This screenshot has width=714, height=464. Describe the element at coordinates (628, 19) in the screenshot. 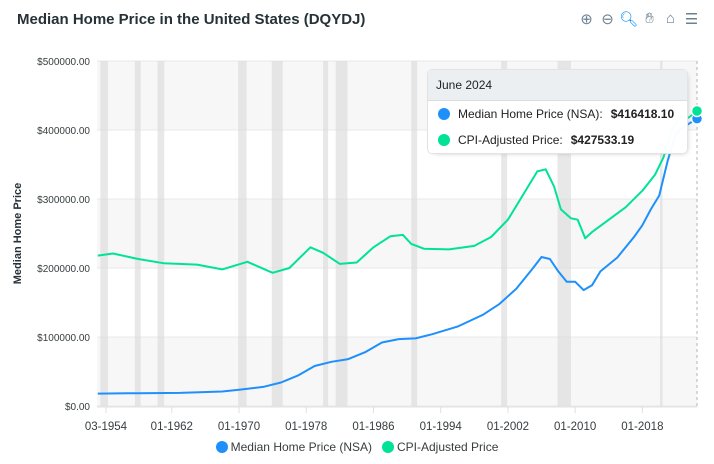

I see `zoom-selection-icon: 🔍︎` at that location.